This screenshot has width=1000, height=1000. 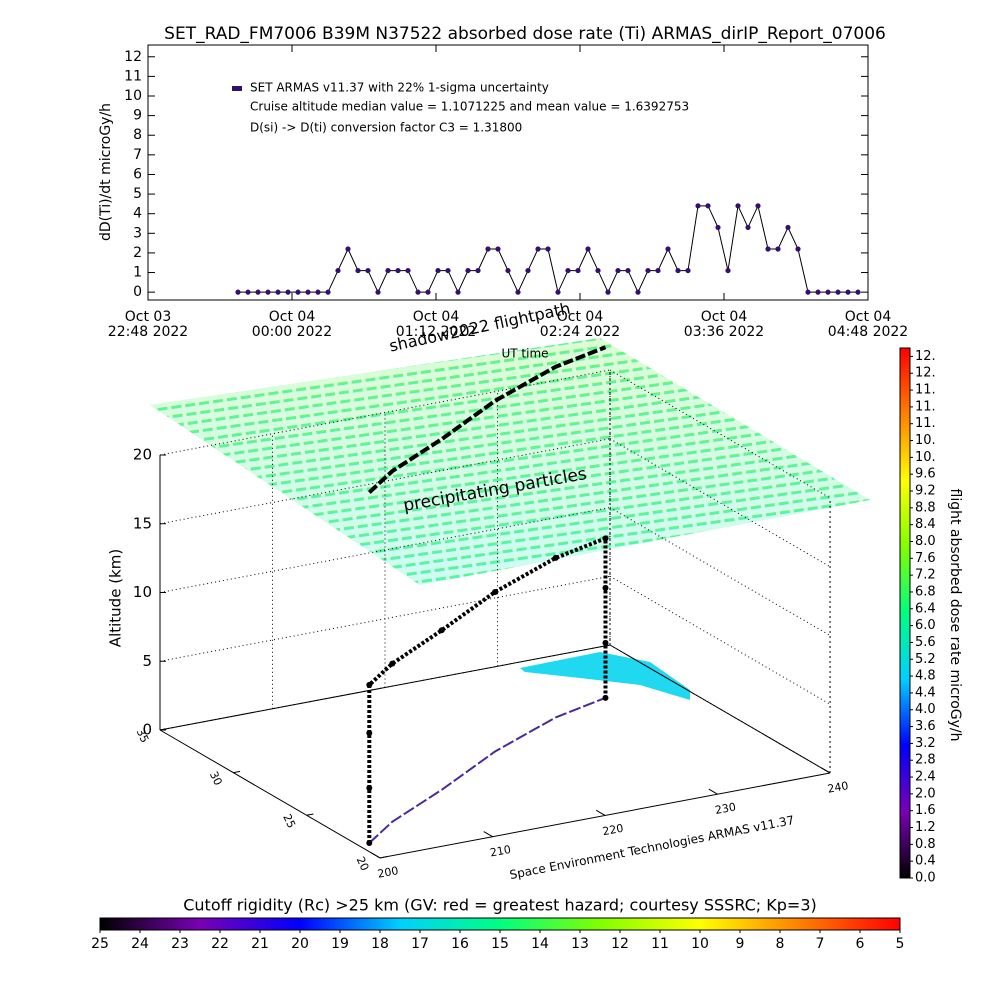 I want to click on y-tick-label: 0, so click(x=137, y=292).